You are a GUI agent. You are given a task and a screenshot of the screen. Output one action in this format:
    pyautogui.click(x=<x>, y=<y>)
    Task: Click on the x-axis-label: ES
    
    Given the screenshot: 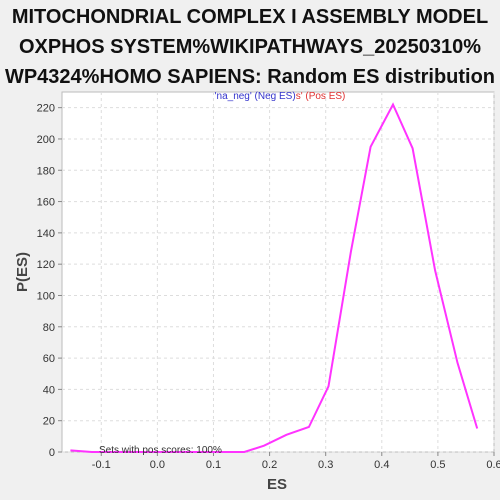 What is the action you would take?
    pyautogui.click(x=277, y=484)
    